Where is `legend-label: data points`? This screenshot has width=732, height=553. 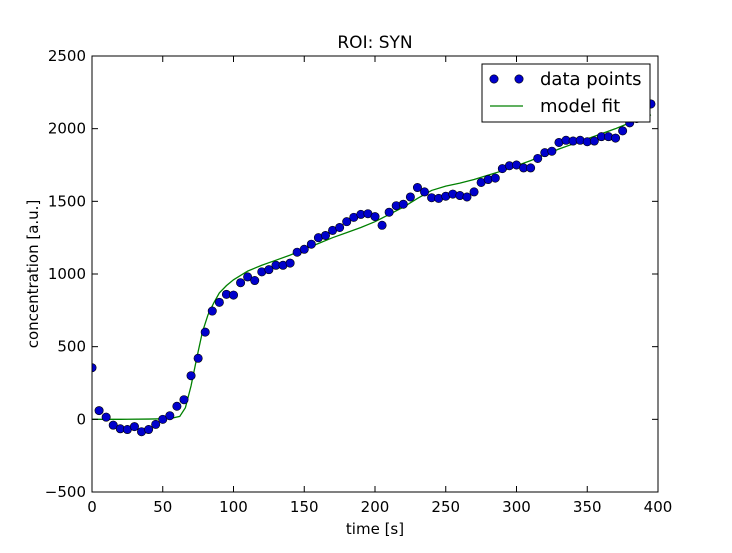 legend-label: data points is located at coordinates (591, 79).